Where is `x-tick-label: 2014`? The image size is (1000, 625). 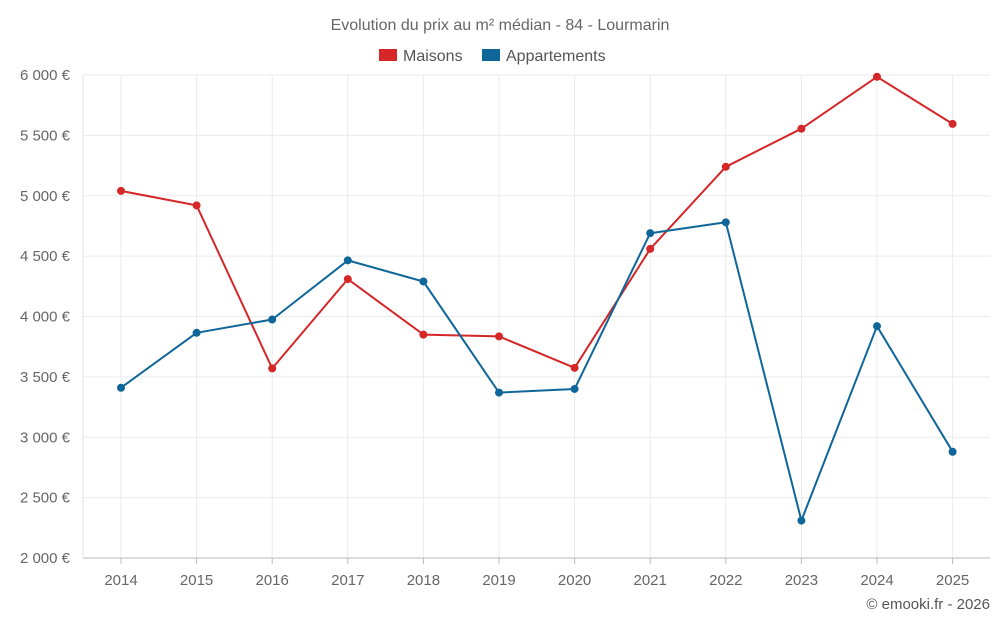
x-tick-label: 2014 is located at coordinates (120, 580).